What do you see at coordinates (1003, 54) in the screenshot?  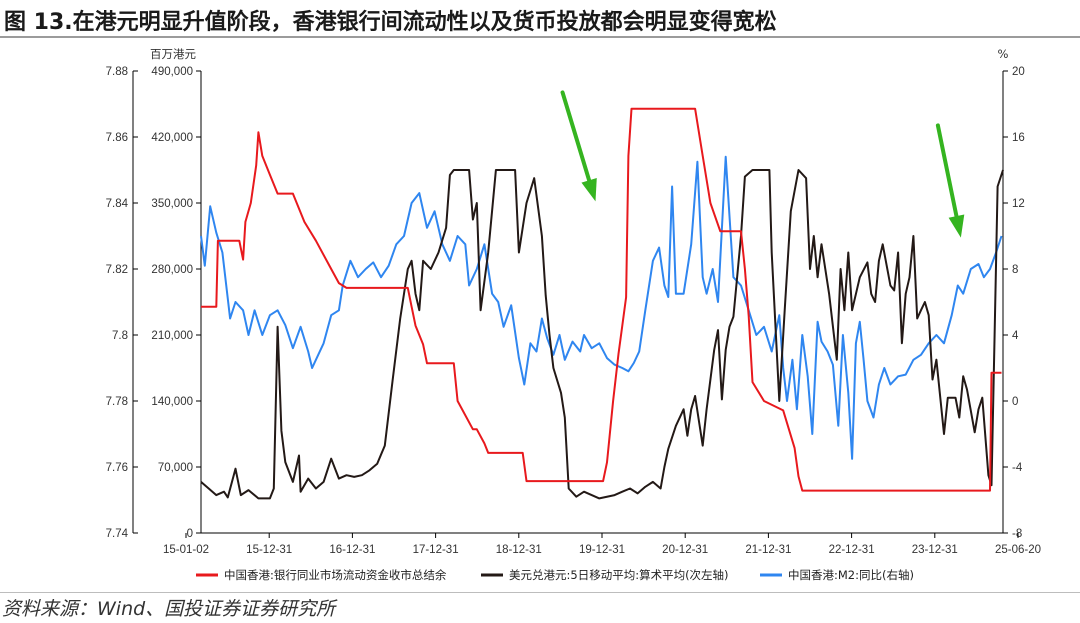 I see `right-unit-label: %` at bounding box center [1003, 54].